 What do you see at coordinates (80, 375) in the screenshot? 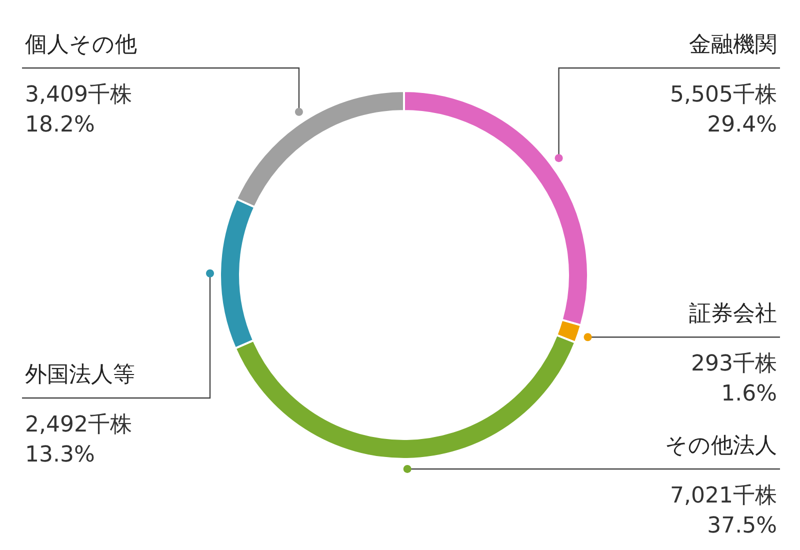
I see `slice-label: 外国法人等` at bounding box center [80, 375].